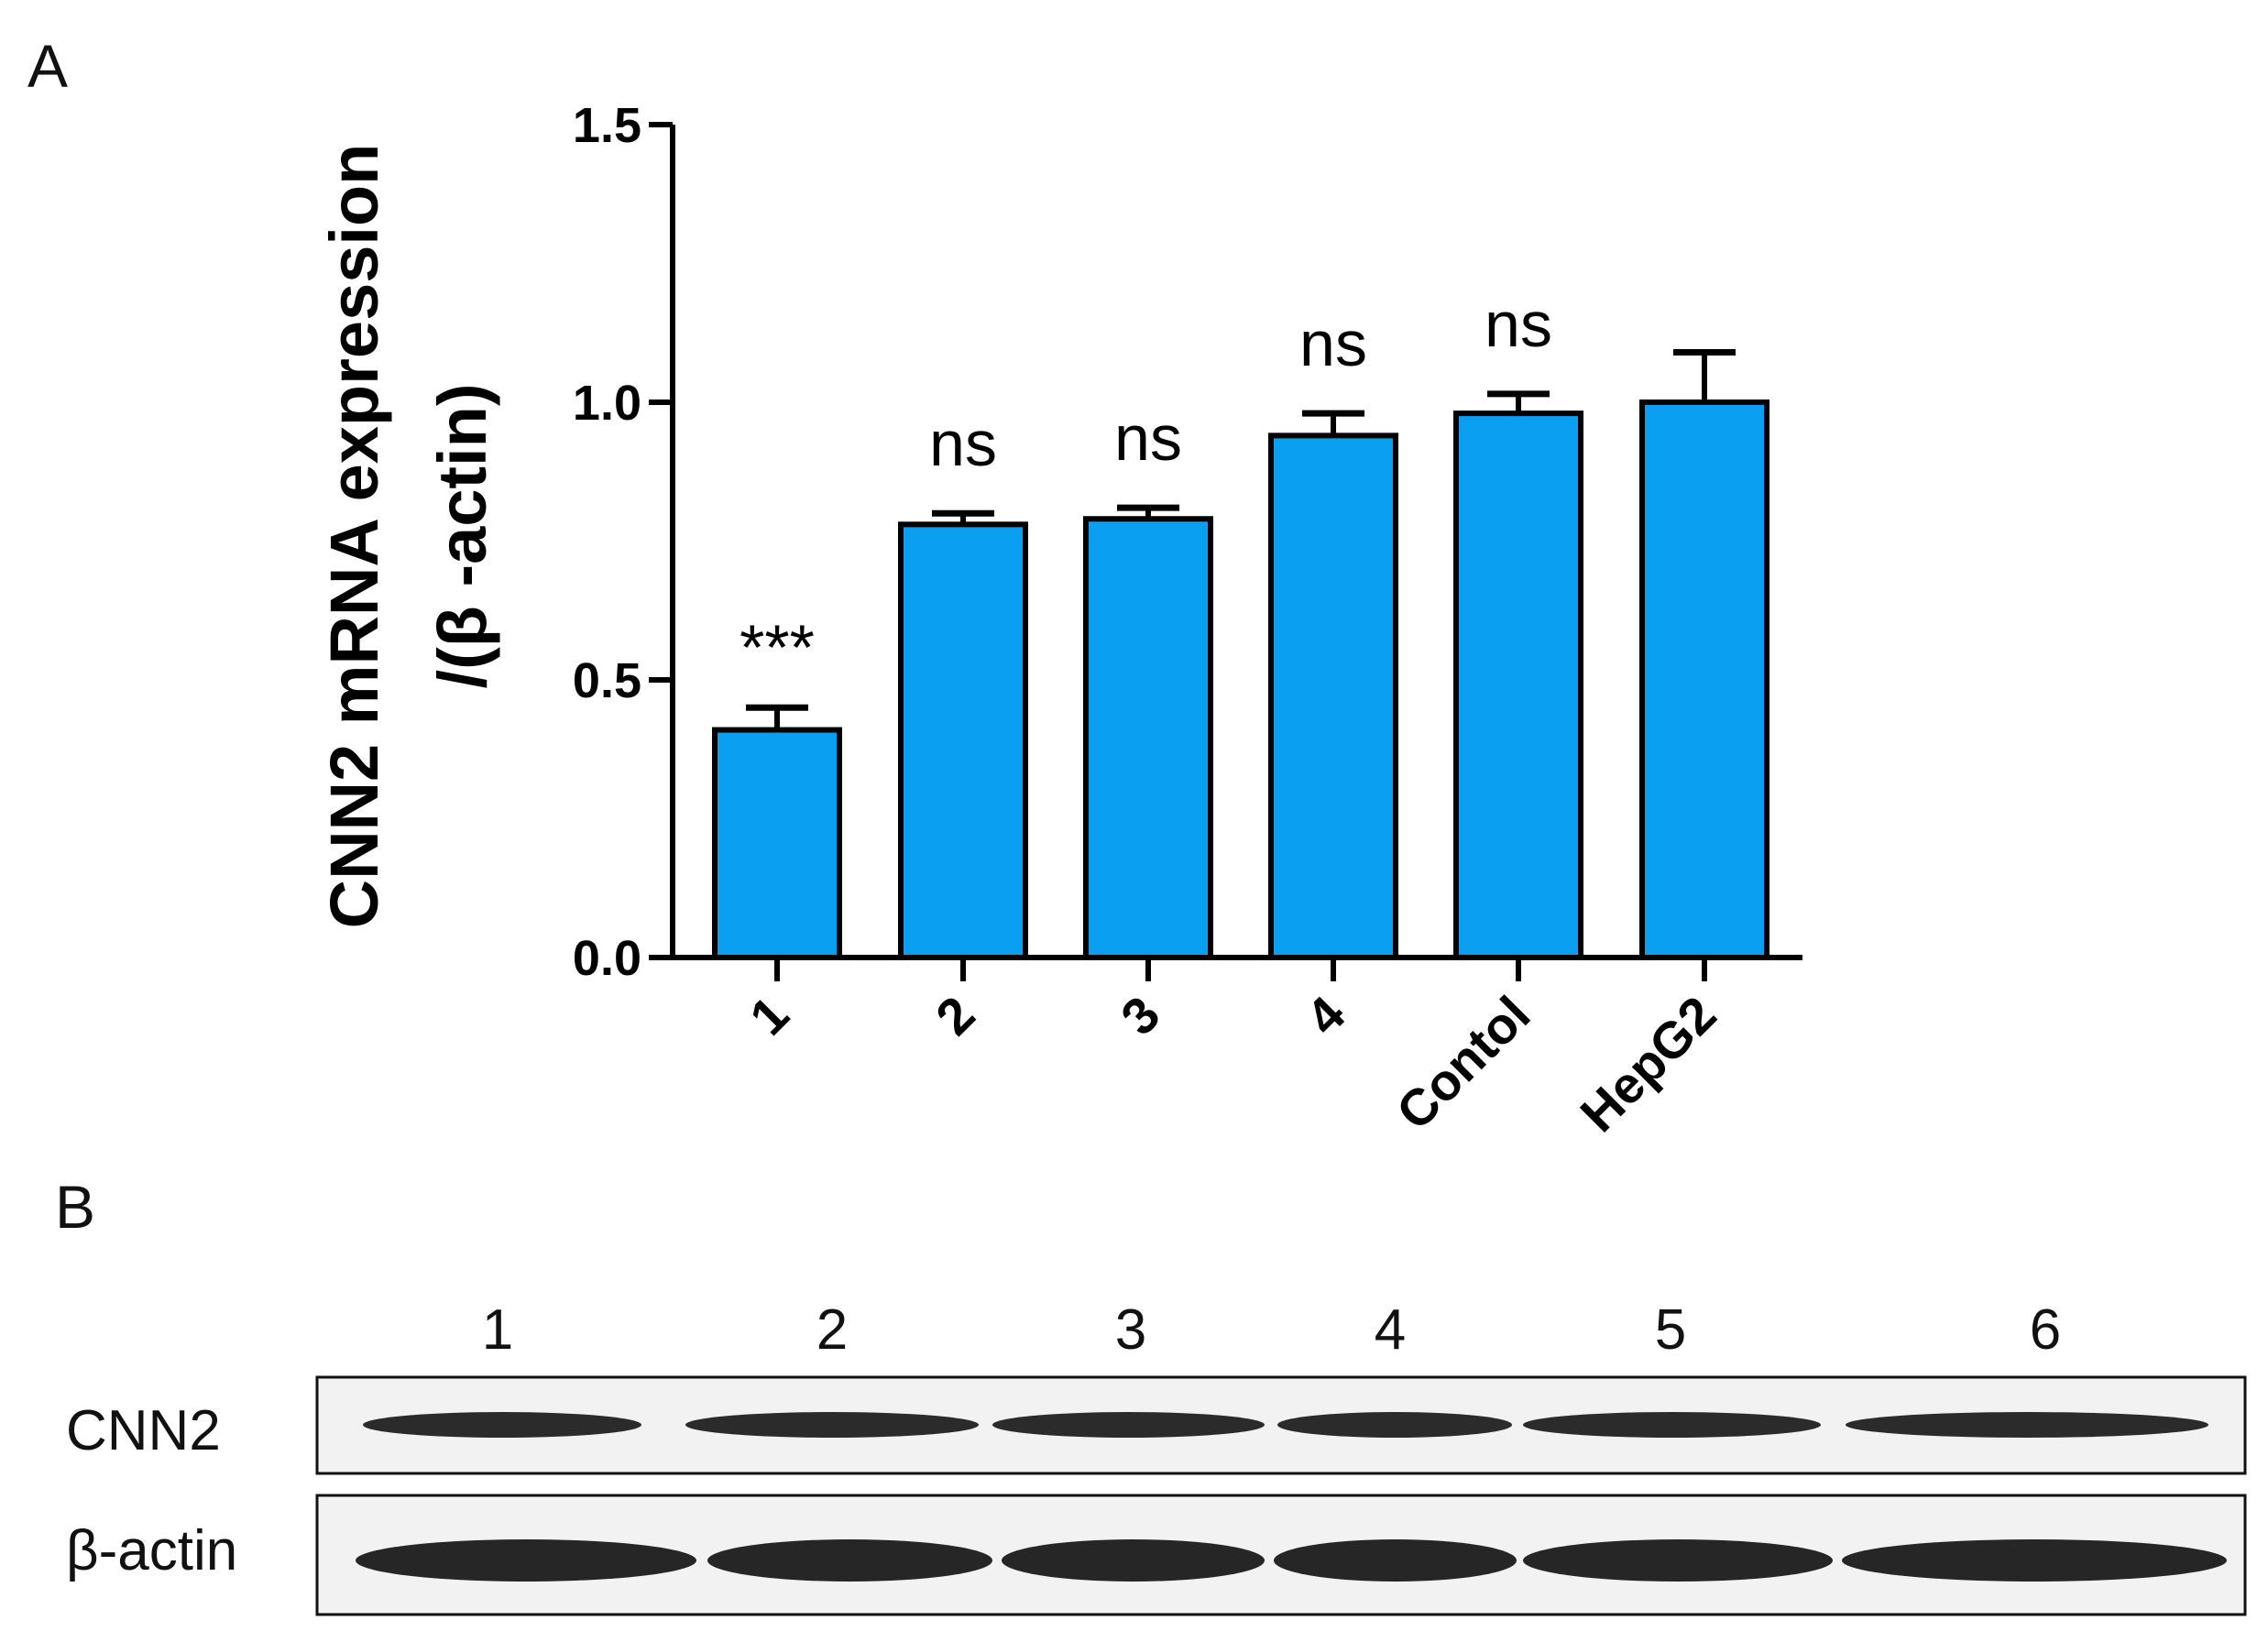  What do you see at coordinates (1390, 1330) in the screenshot?
I see `blot-lane-label: 4` at bounding box center [1390, 1330].